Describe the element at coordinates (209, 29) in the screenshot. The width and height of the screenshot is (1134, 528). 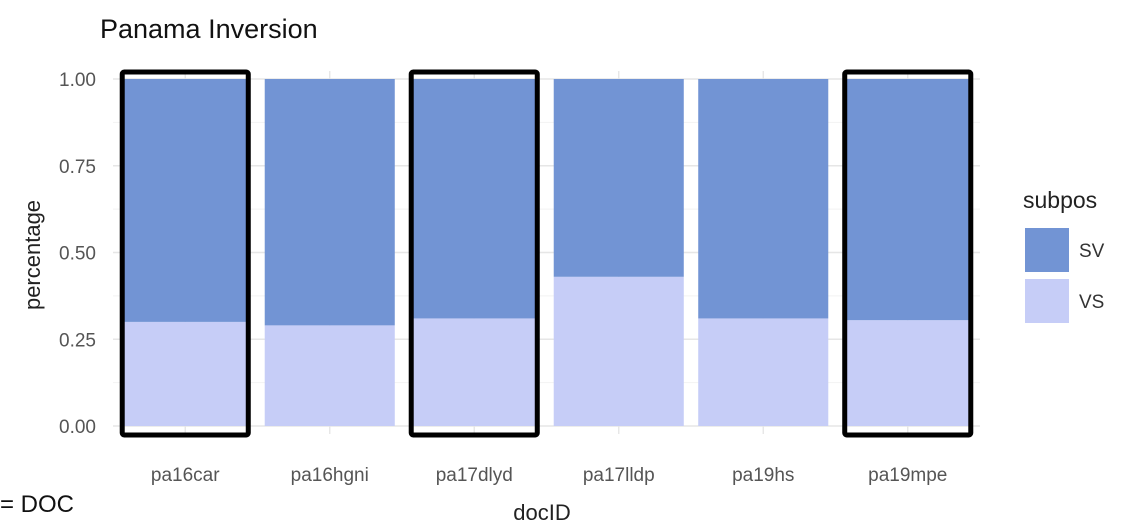
I see `chart-title: Panama Inversion` at that location.